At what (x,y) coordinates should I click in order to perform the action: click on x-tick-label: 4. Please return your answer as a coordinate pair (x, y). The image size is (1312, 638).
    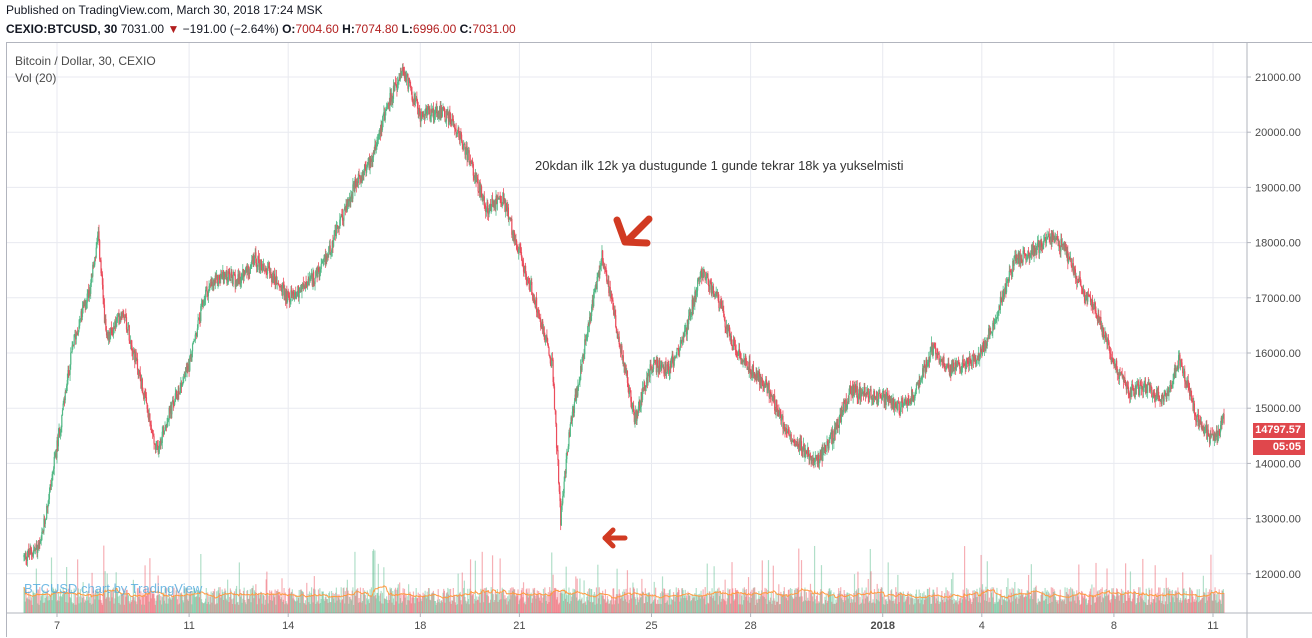
    Looking at the image, I should click on (982, 626).